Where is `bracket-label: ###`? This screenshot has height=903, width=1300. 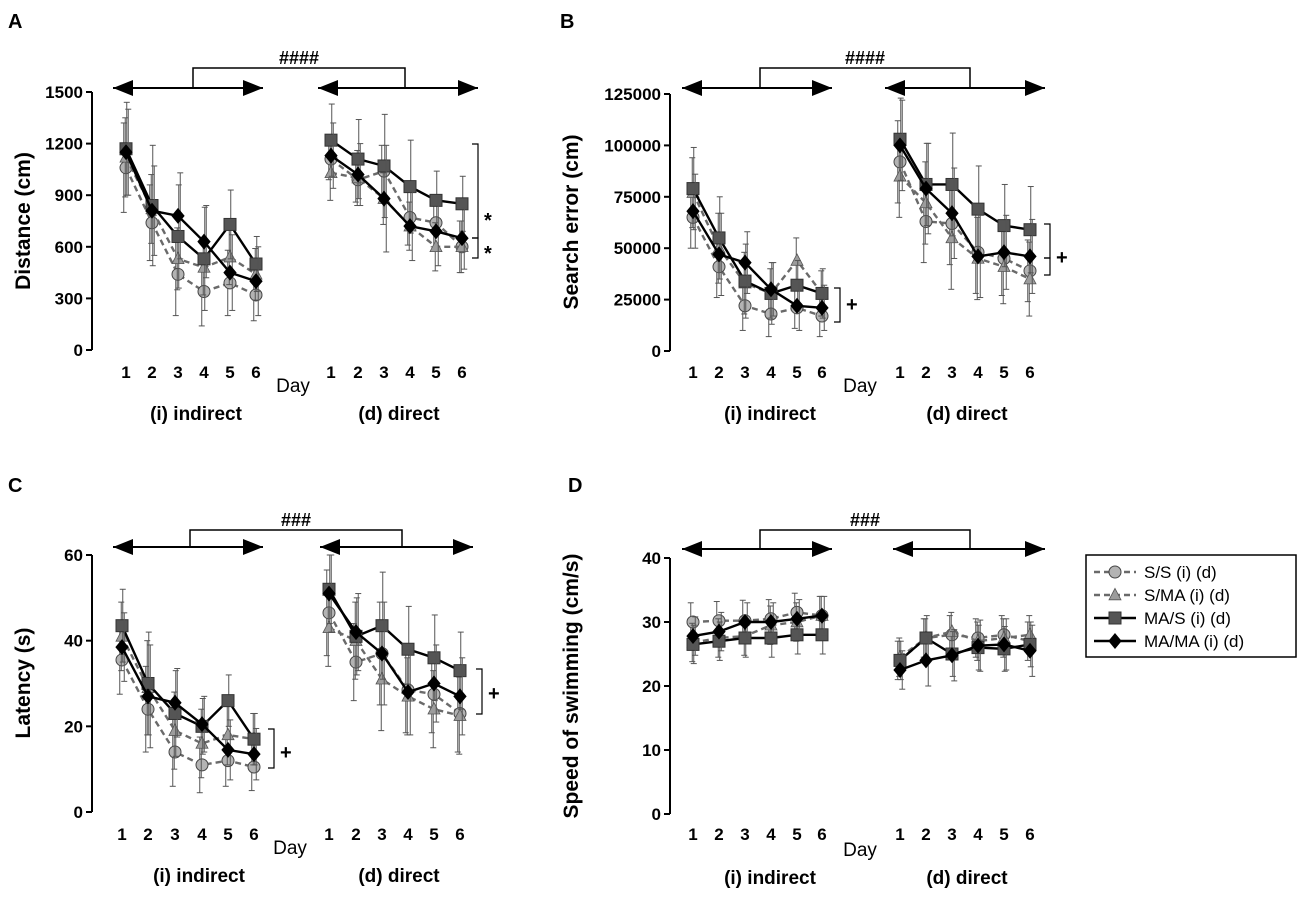 bracket-label: ### is located at coordinates (865, 520).